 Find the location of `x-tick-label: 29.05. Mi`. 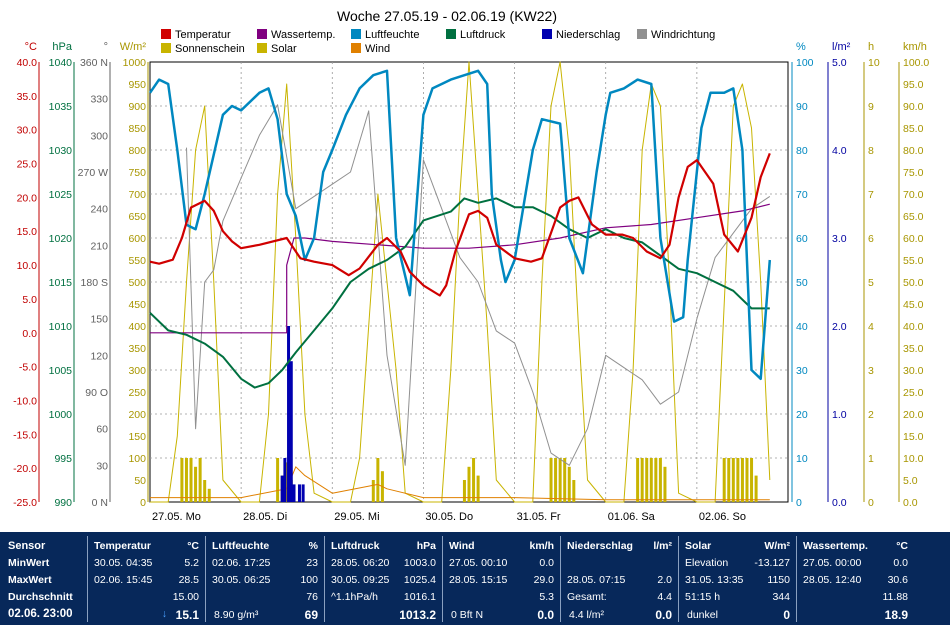

x-tick-label: 29.05. Mi is located at coordinates (356, 517).